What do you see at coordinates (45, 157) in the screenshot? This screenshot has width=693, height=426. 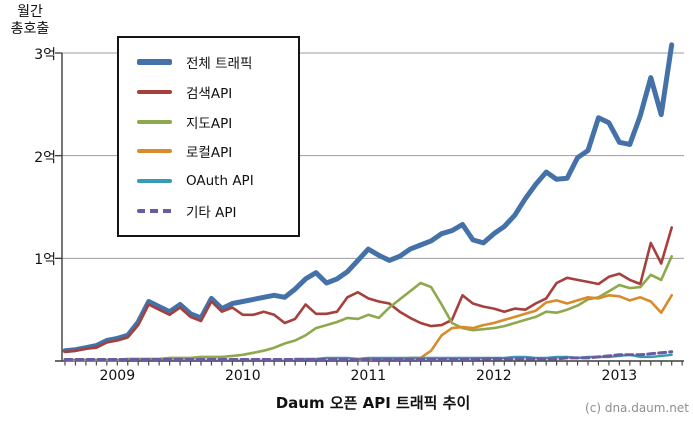 I see `y-tick-label: 2억` at bounding box center [45, 157].